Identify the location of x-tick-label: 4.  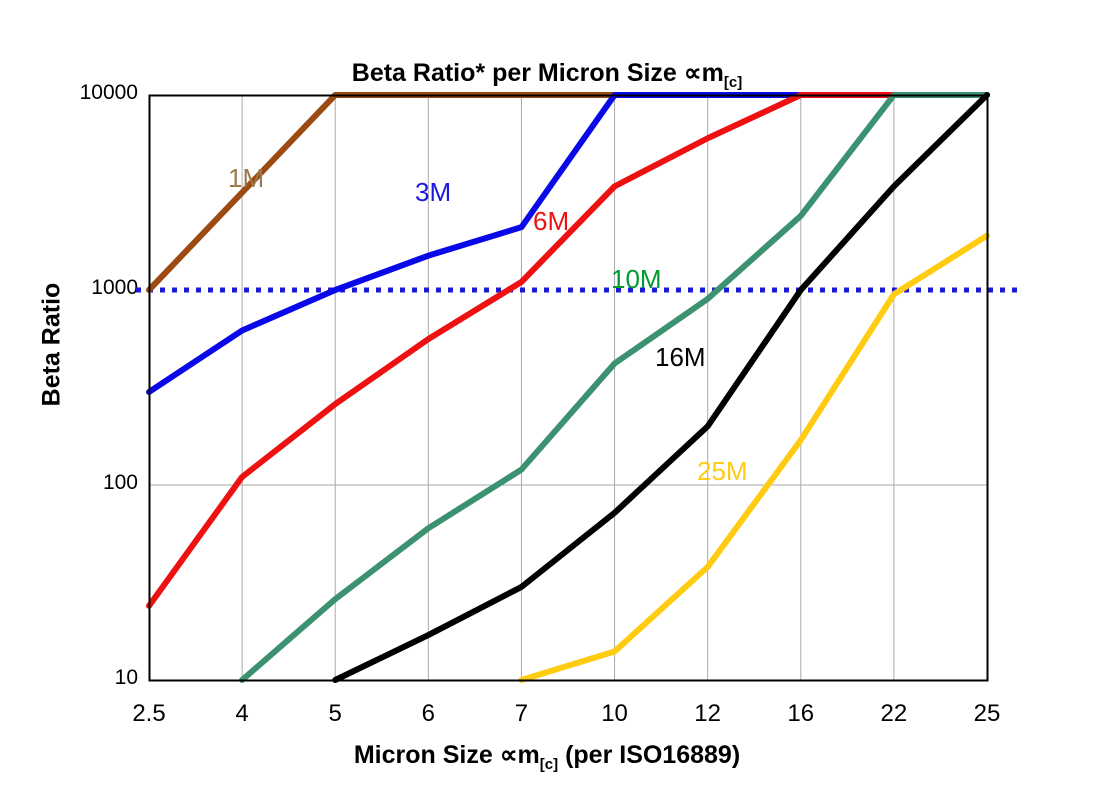
(242, 713).